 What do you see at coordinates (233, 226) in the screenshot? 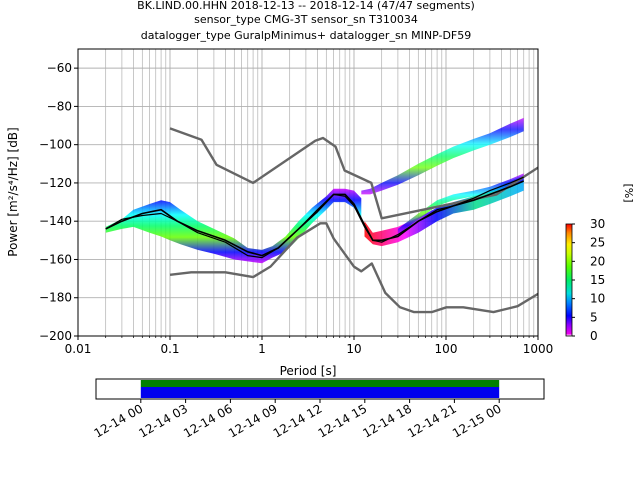
I see `density-band-microseism` at bounding box center [233, 226].